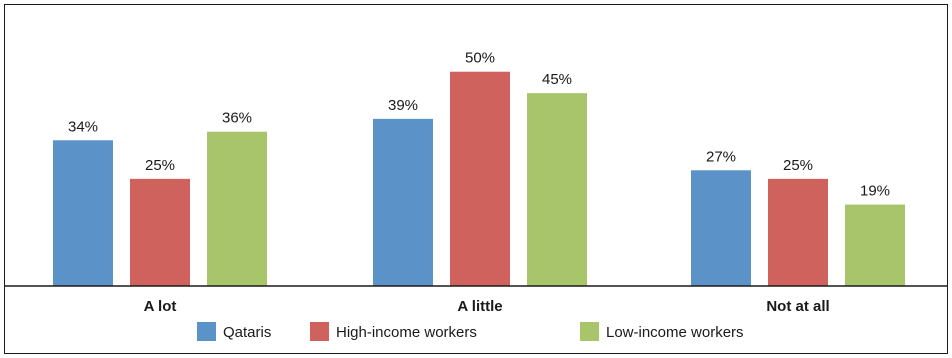  Describe the element at coordinates (160, 232) in the screenshot. I see `bar-a-lot-high-income-workers` at that location.